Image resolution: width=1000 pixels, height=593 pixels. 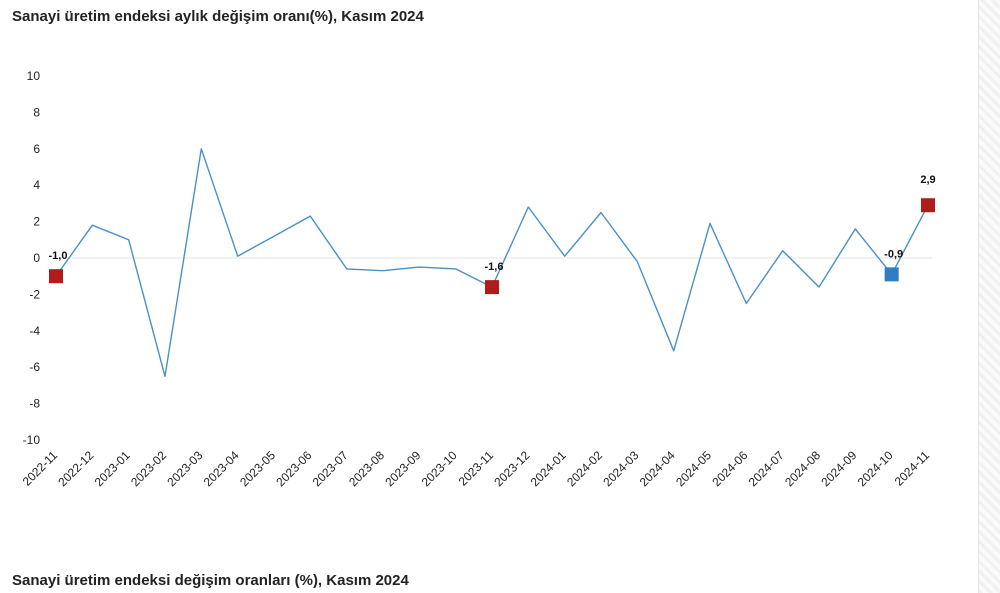 I want to click on y-tick-label: 0, so click(x=36, y=258).